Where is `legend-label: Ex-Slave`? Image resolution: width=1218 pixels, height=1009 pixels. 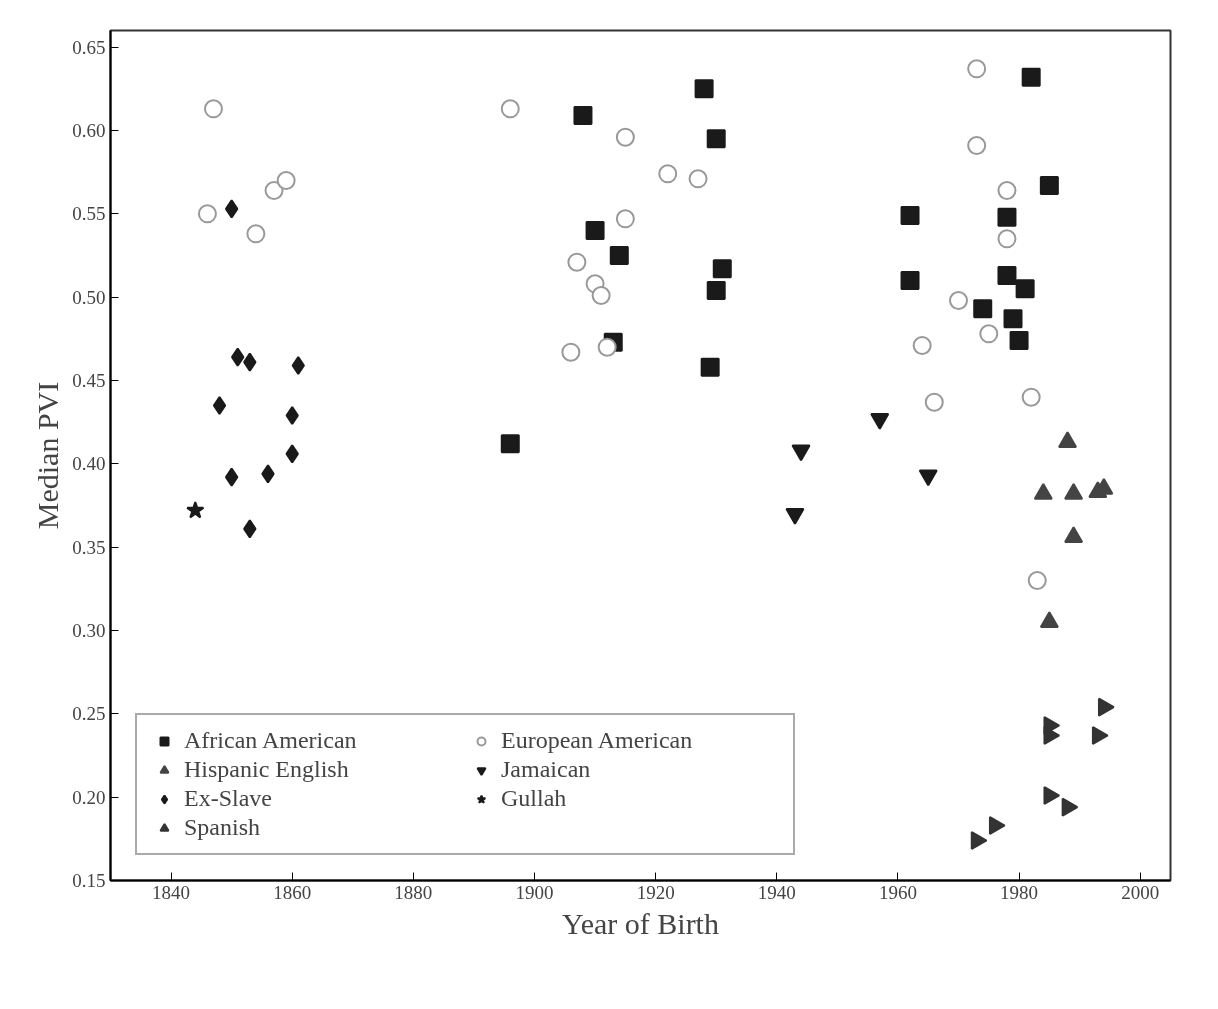 legend-label: Ex-Slave is located at coordinates (228, 798).